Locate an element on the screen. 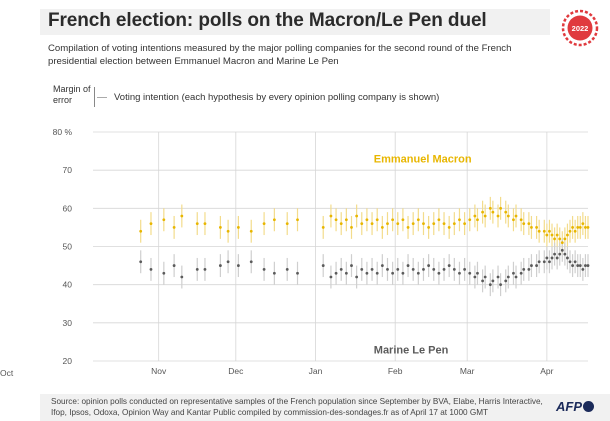 This screenshot has width=610, height=421. y-tick-label: 40 is located at coordinates (68, 285).